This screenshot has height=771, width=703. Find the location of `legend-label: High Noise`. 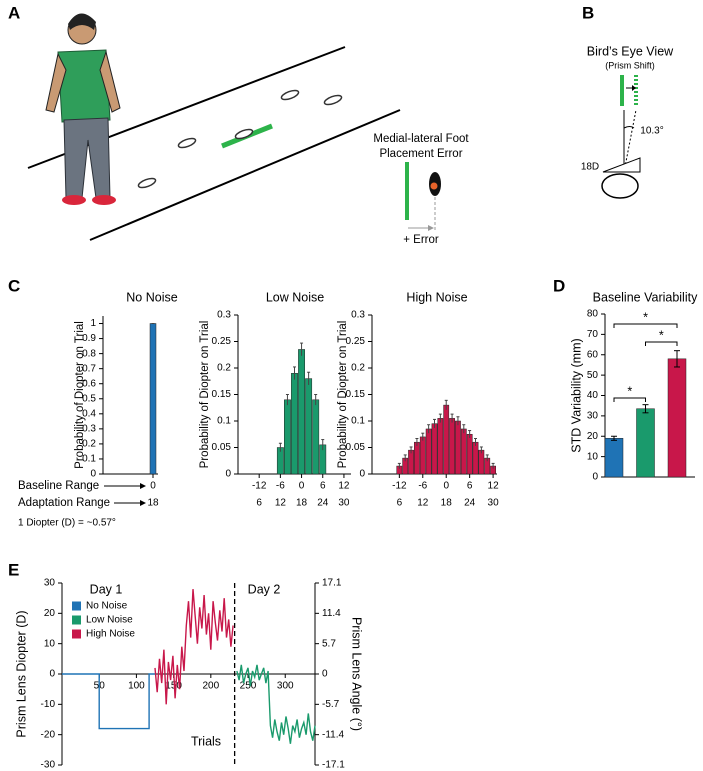

legend-label: High Noise is located at coordinates (110, 634).